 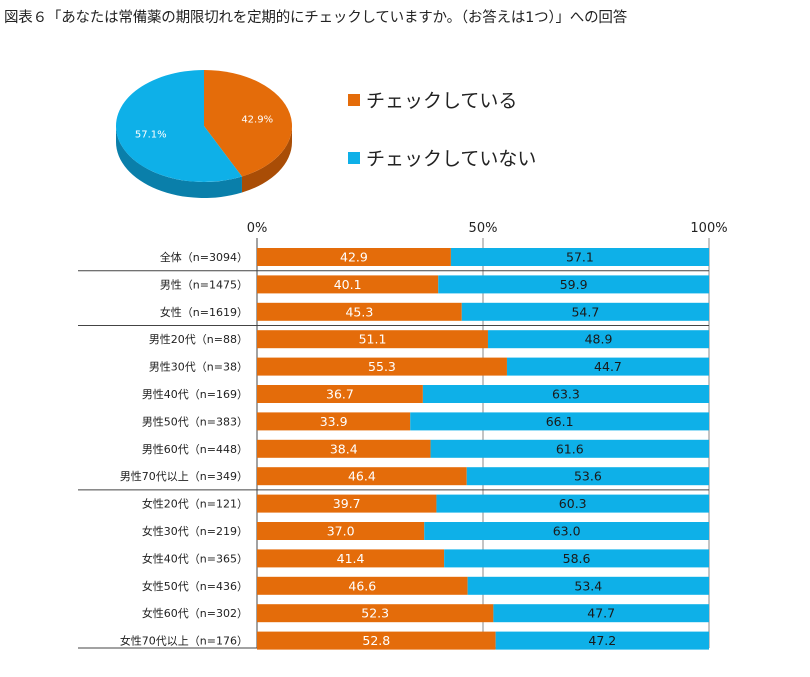 I want to click on bar-label-no-check: 63.0, so click(x=567, y=531).